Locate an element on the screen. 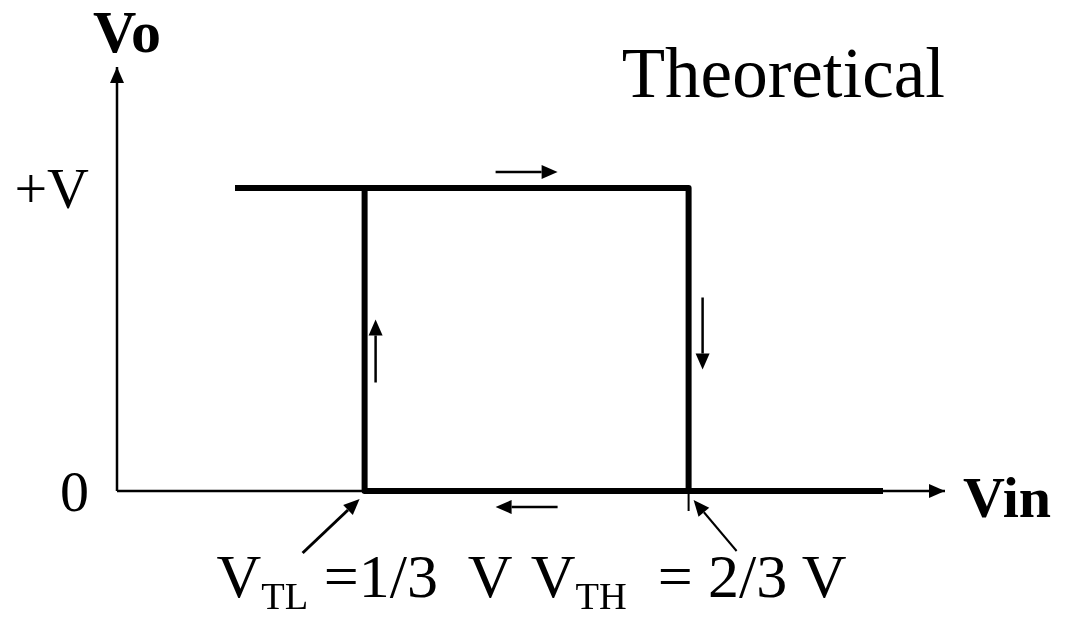  text: 0 is located at coordinates (74, 491).